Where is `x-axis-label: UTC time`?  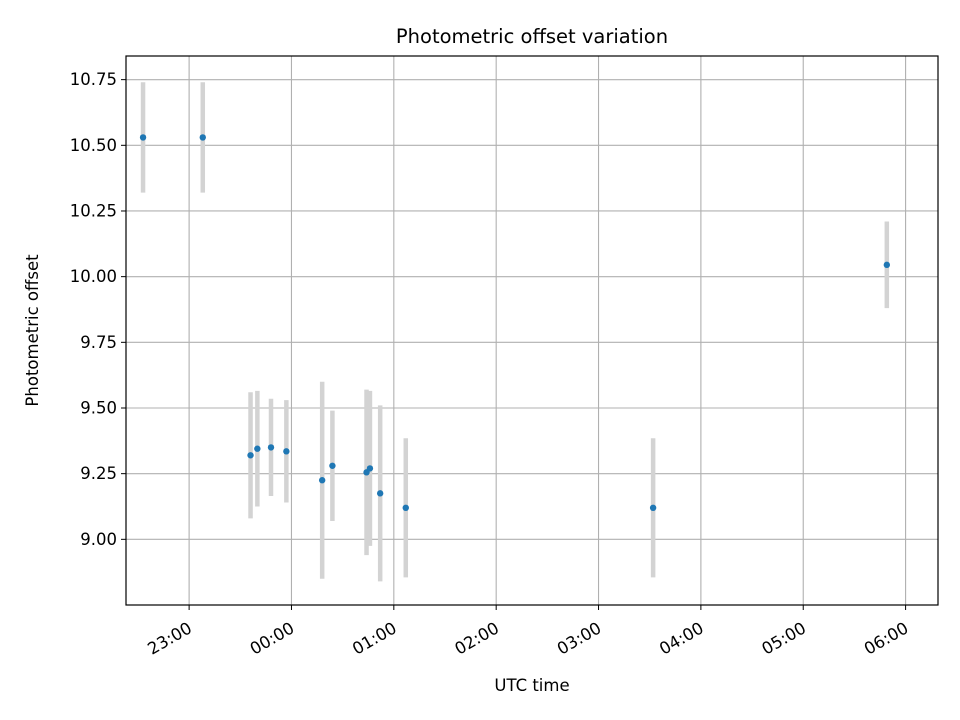 x-axis-label: UTC time is located at coordinates (531, 685).